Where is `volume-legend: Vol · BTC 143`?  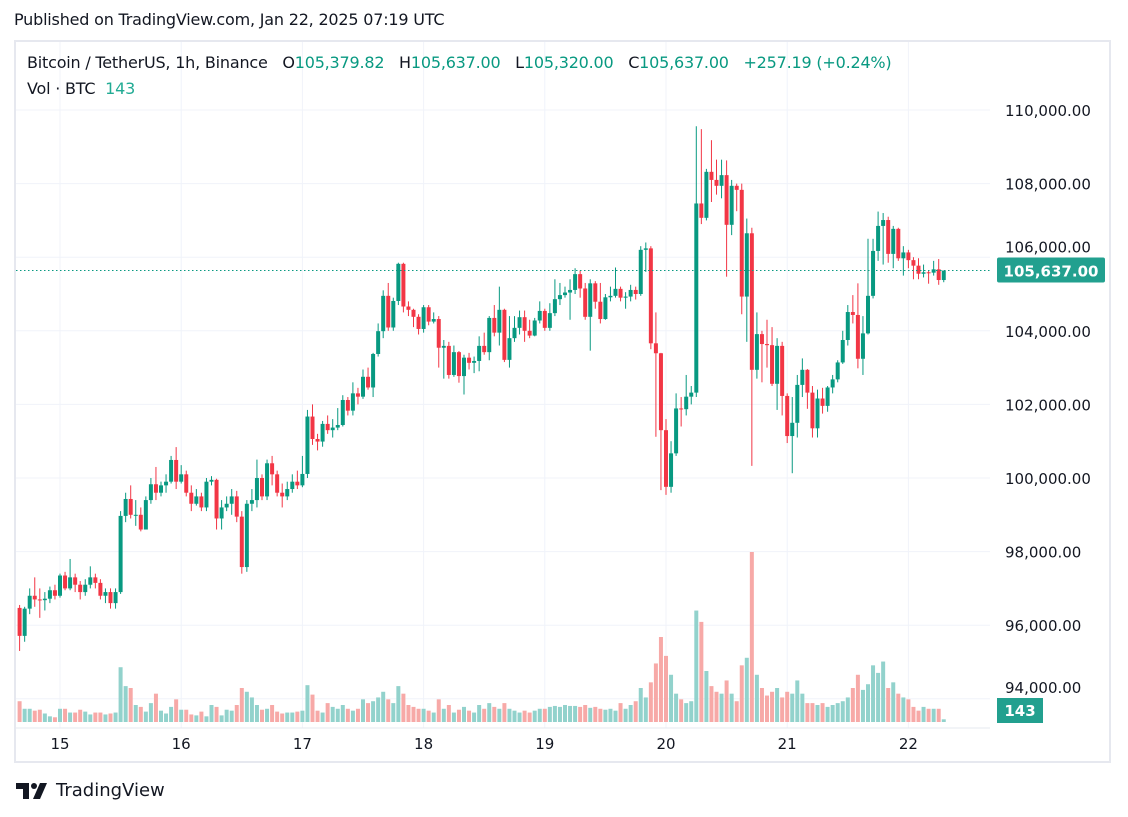
volume-legend: Vol · BTC 143 is located at coordinates (81, 88).